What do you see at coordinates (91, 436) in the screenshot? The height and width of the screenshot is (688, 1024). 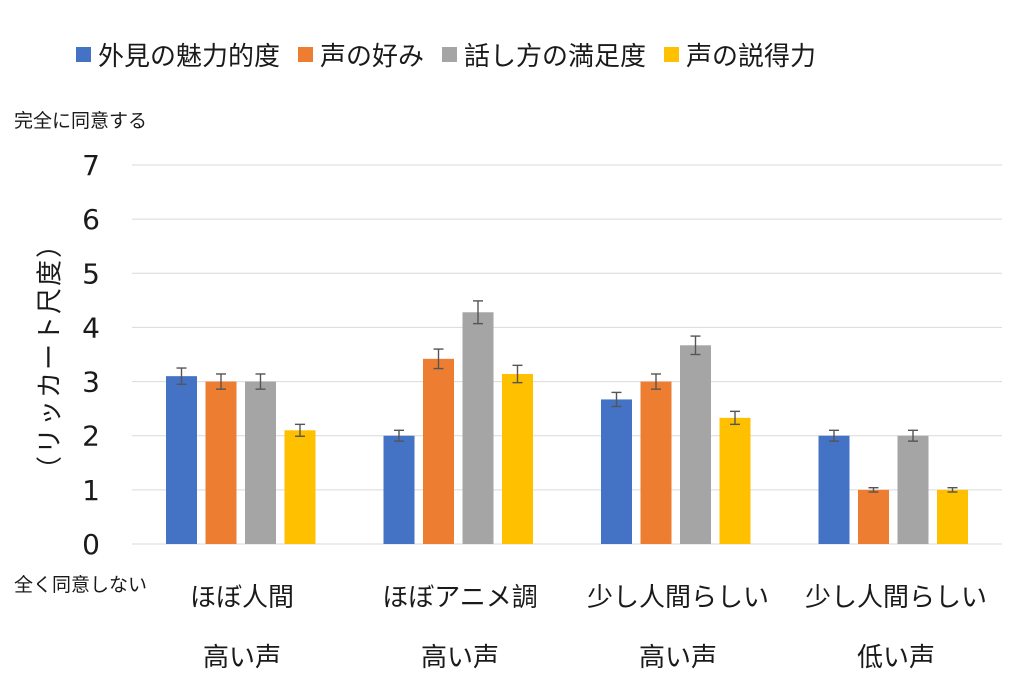 I see `y-tick-label: 2` at bounding box center [91, 436].